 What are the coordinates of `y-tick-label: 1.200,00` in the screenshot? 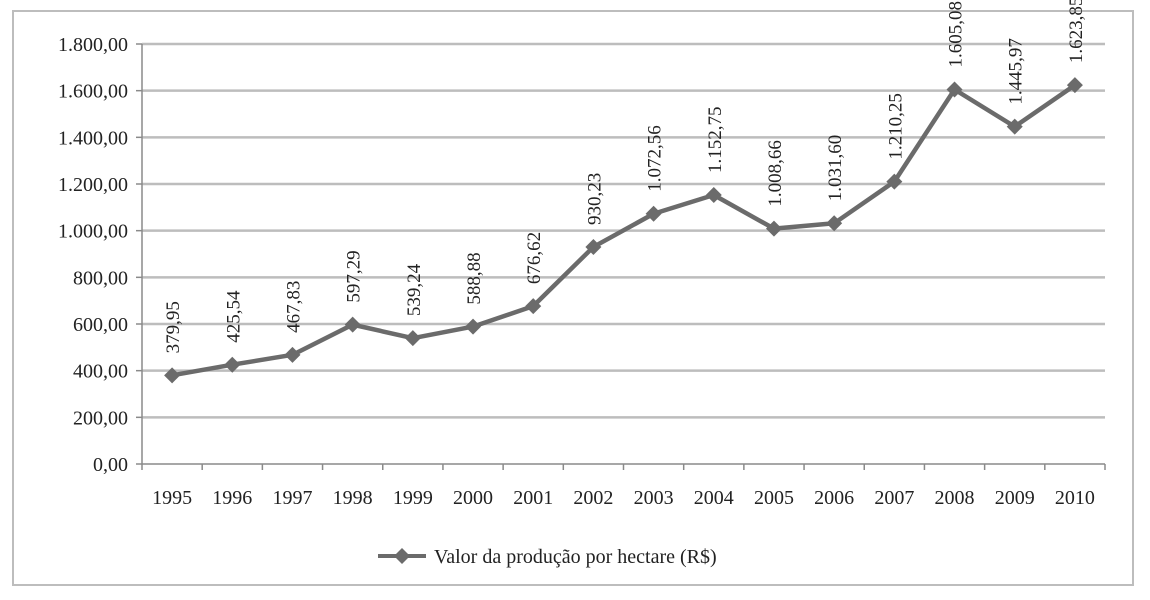 It's located at (93, 185).